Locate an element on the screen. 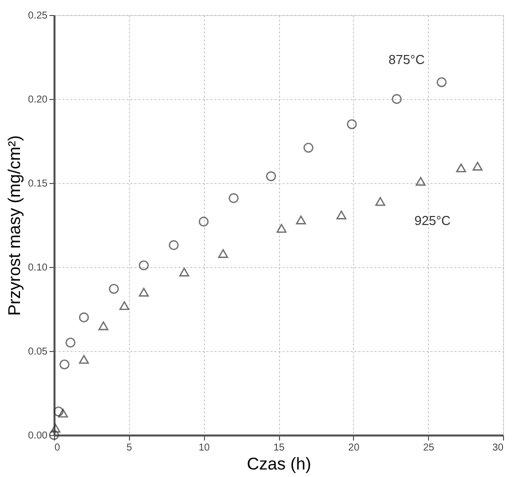 This screenshot has height=477, width=512. y-tick-label: 0.00 is located at coordinates (38, 436).